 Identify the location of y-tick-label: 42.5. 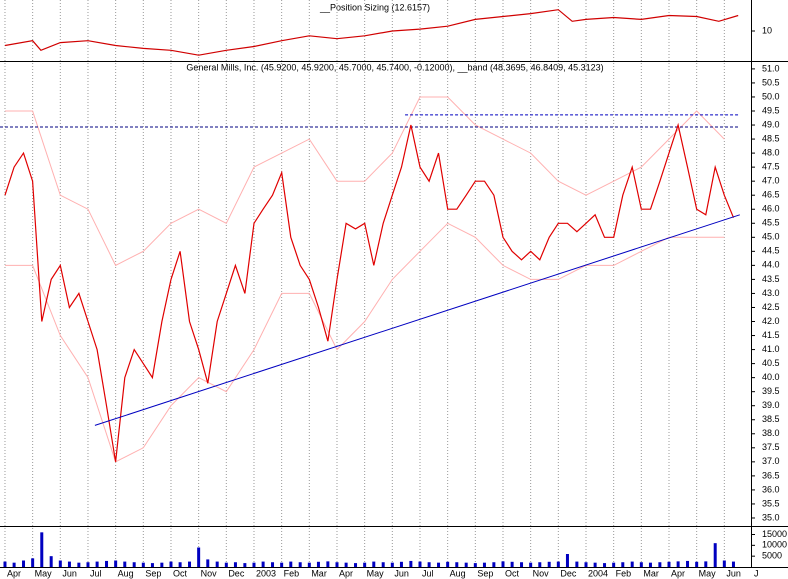
(771, 307).